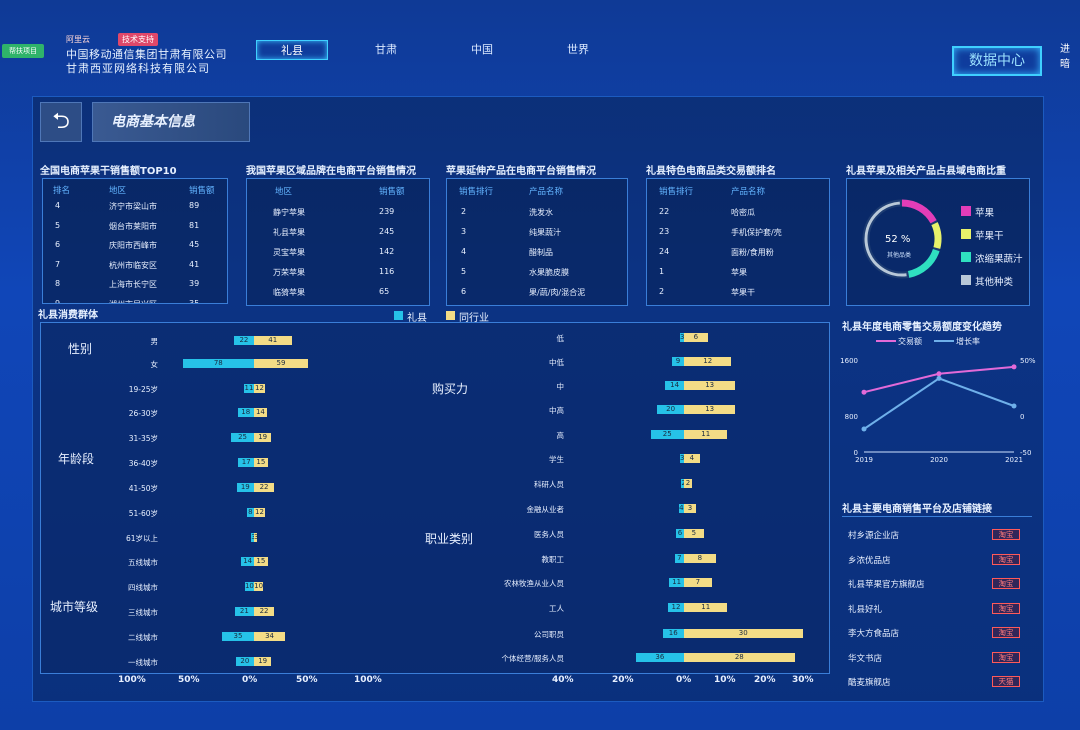  Describe the element at coordinates (549, 634) in the screenshot. I see `row-label: 公司职员` at that location.